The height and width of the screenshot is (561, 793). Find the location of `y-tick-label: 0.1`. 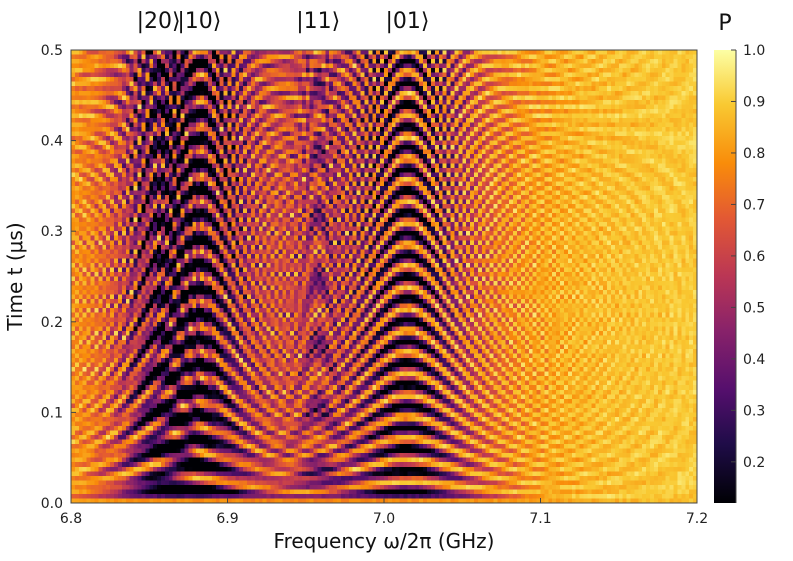

y-tick-label: 0.1 is located at coordinates (52, 413).